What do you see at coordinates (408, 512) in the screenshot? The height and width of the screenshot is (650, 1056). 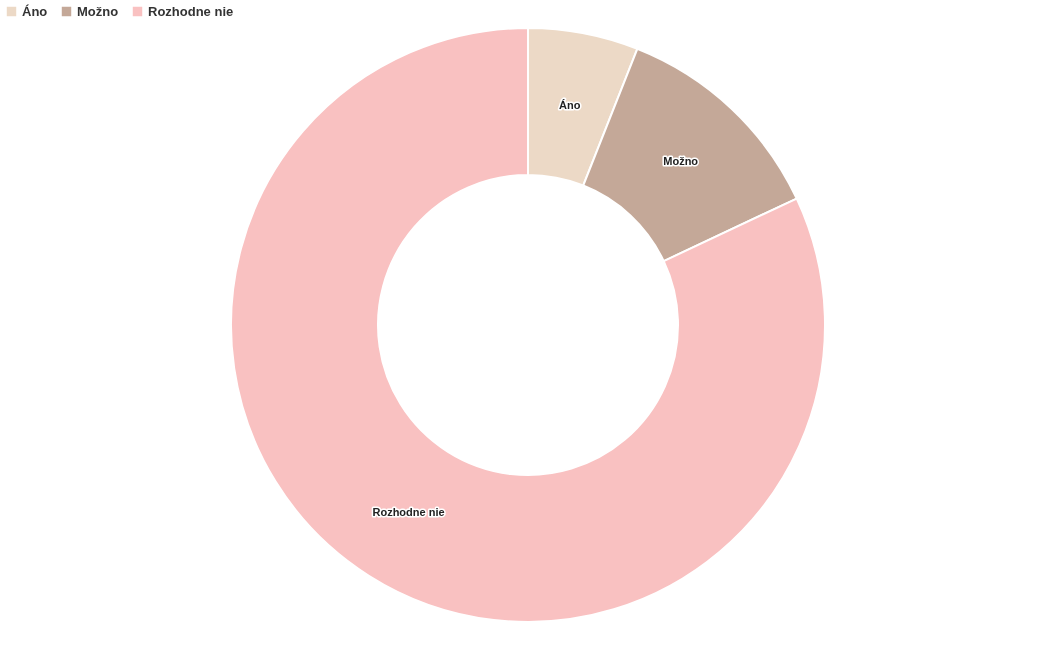 I see `slice-label: Rozhodne nie` at bounding box center [408, 512].